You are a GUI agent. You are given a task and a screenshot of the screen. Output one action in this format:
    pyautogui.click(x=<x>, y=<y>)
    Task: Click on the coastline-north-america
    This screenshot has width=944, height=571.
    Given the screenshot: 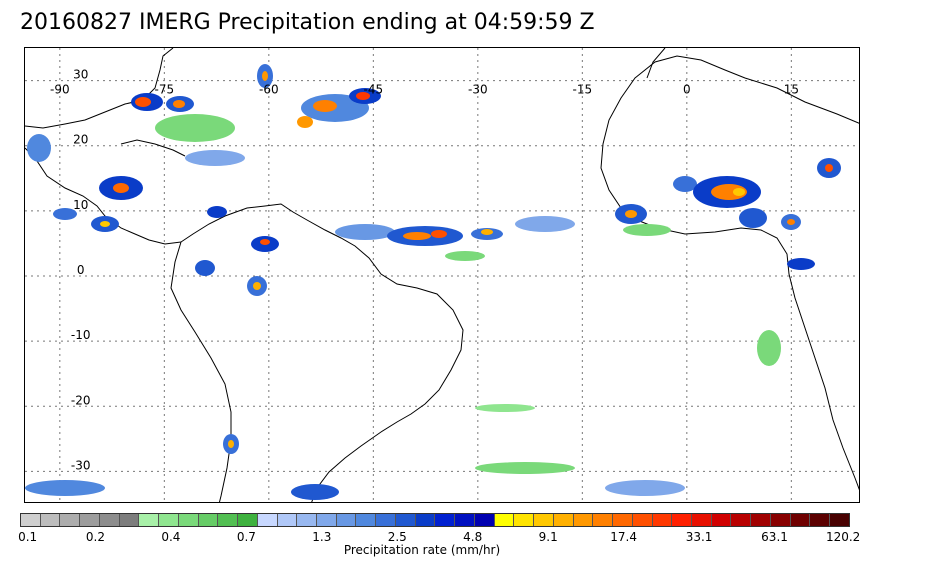 What is the action you would take?
    pyautogui.click(x=99, y=88)
    